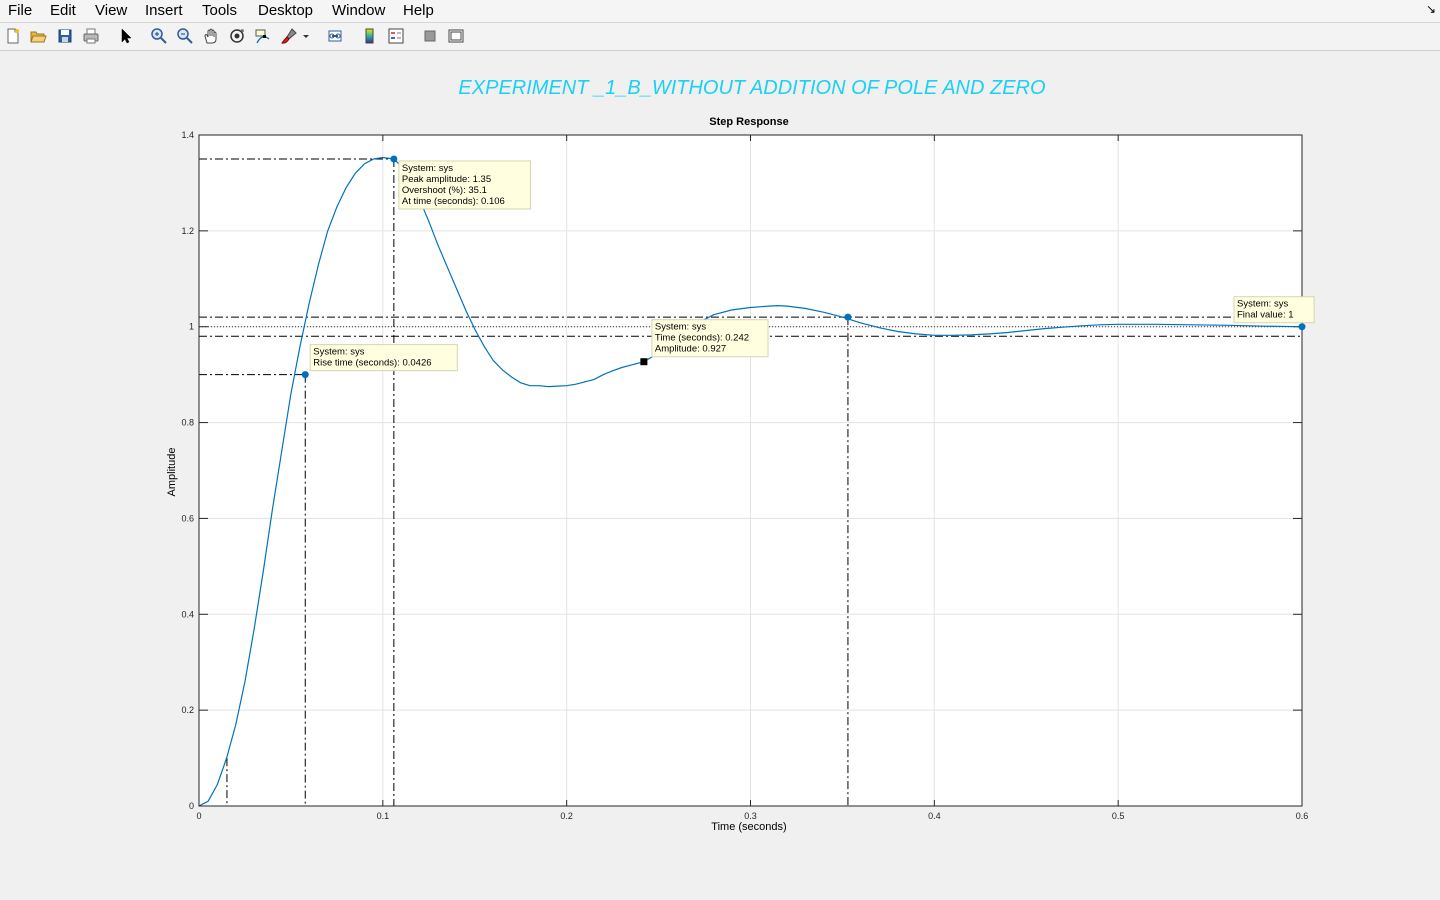 This screenshot has width=1440, height=900. What do you see at coordinates (187, 518) in the screenshot?
I see `y-tick-label: 0.6` at bounding box center [187, 518].